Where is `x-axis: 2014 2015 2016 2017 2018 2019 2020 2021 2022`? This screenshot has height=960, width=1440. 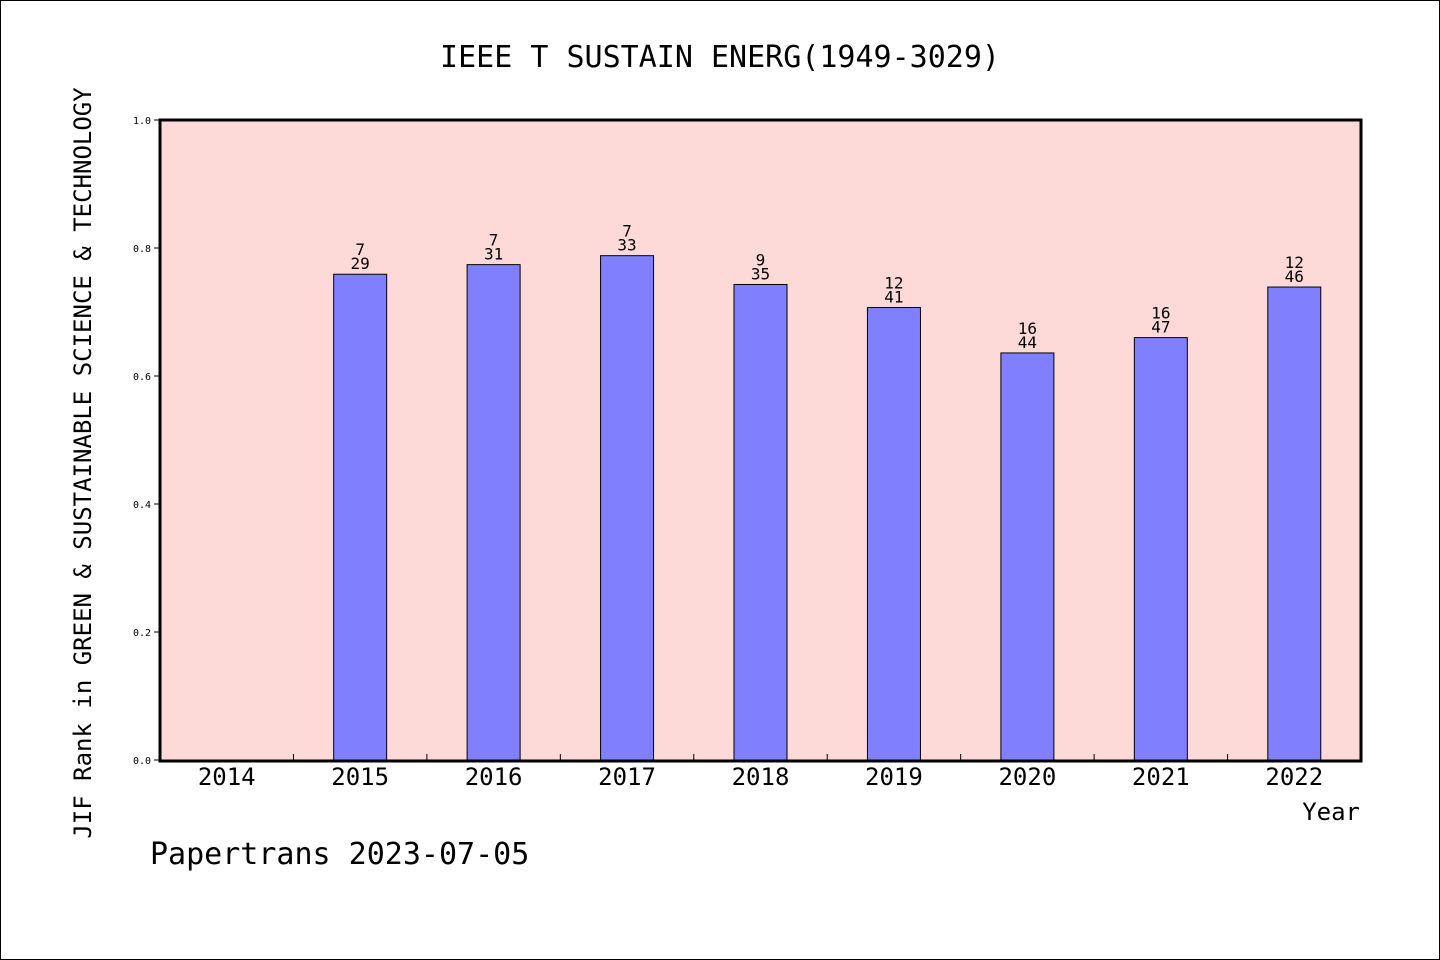
x-axis: 2014 2015 2016 2017 2018 2019 2020 2021 2022 is located at coordinates (760, 772).